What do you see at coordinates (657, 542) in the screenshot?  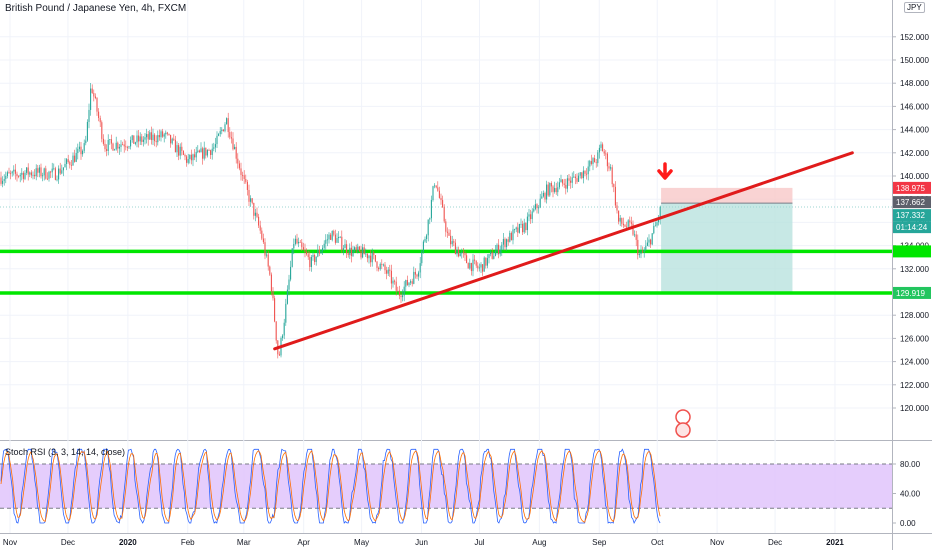 I see `x-tick-label: Oct` at bounding box center [657, 542].